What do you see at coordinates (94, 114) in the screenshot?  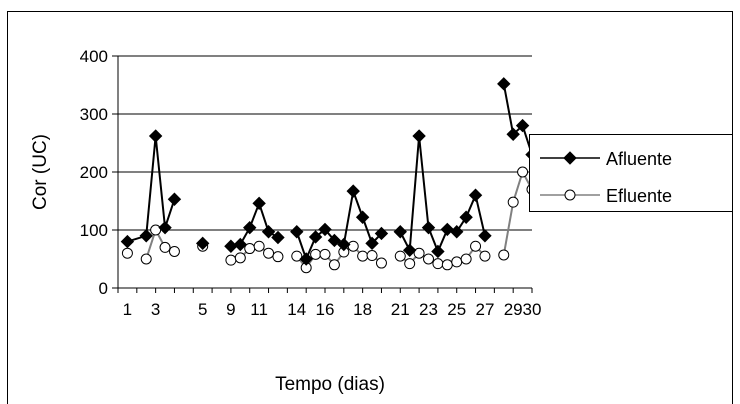 I see `y-tick-label: 300` at bounding box center [94, 114].